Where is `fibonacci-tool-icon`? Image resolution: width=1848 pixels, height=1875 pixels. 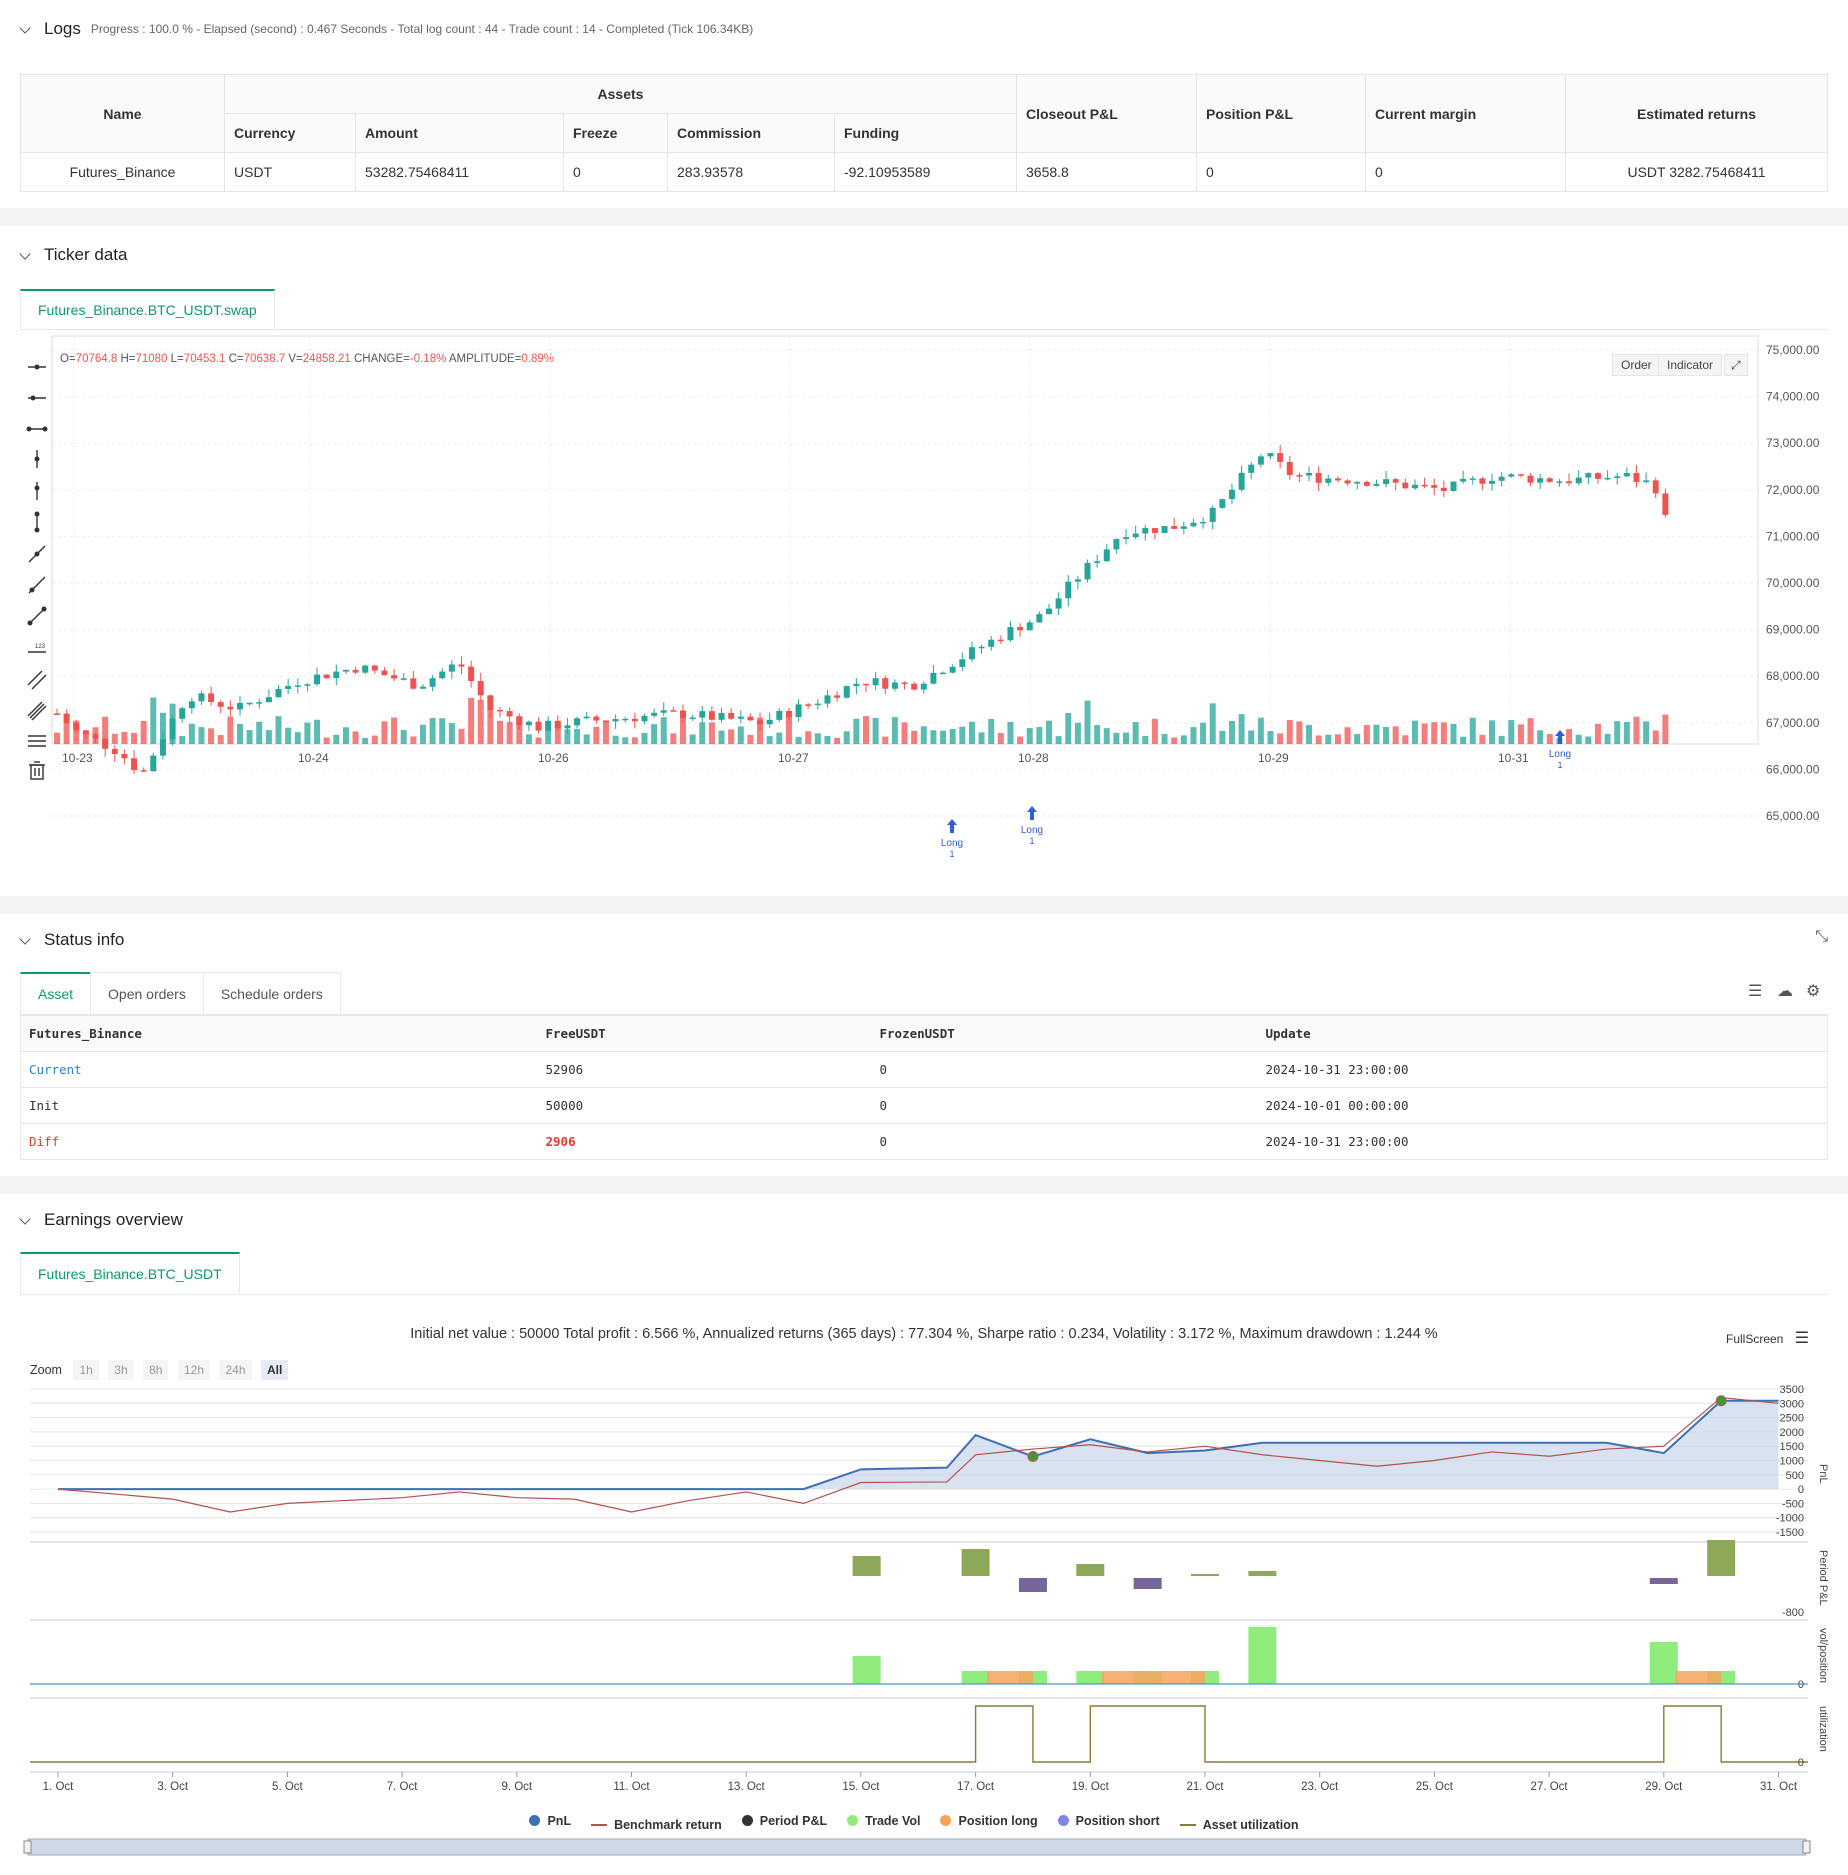 fibonacci-tool-icon is located at coordinates (37, 711).